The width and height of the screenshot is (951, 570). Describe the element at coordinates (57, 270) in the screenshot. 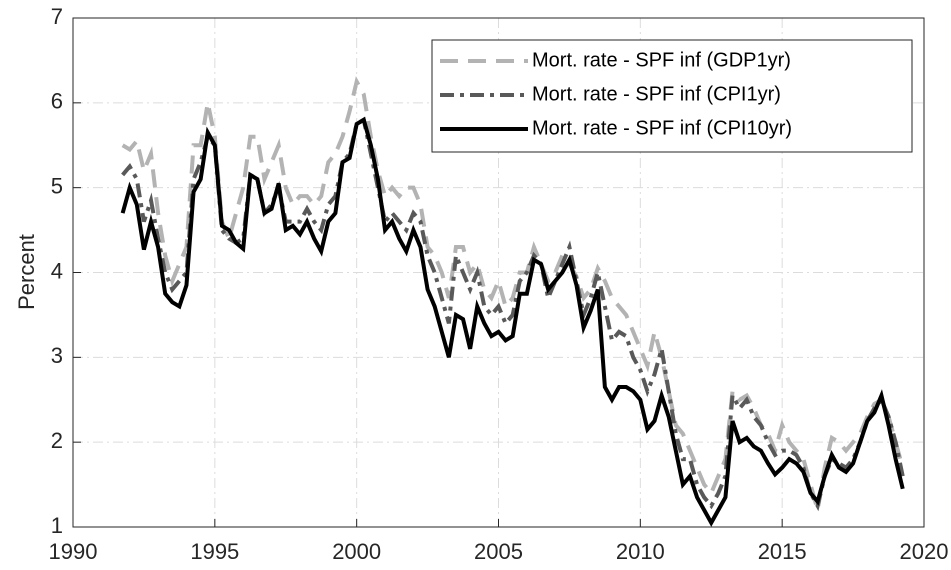

I see `y-tick-label: 4` at that location.